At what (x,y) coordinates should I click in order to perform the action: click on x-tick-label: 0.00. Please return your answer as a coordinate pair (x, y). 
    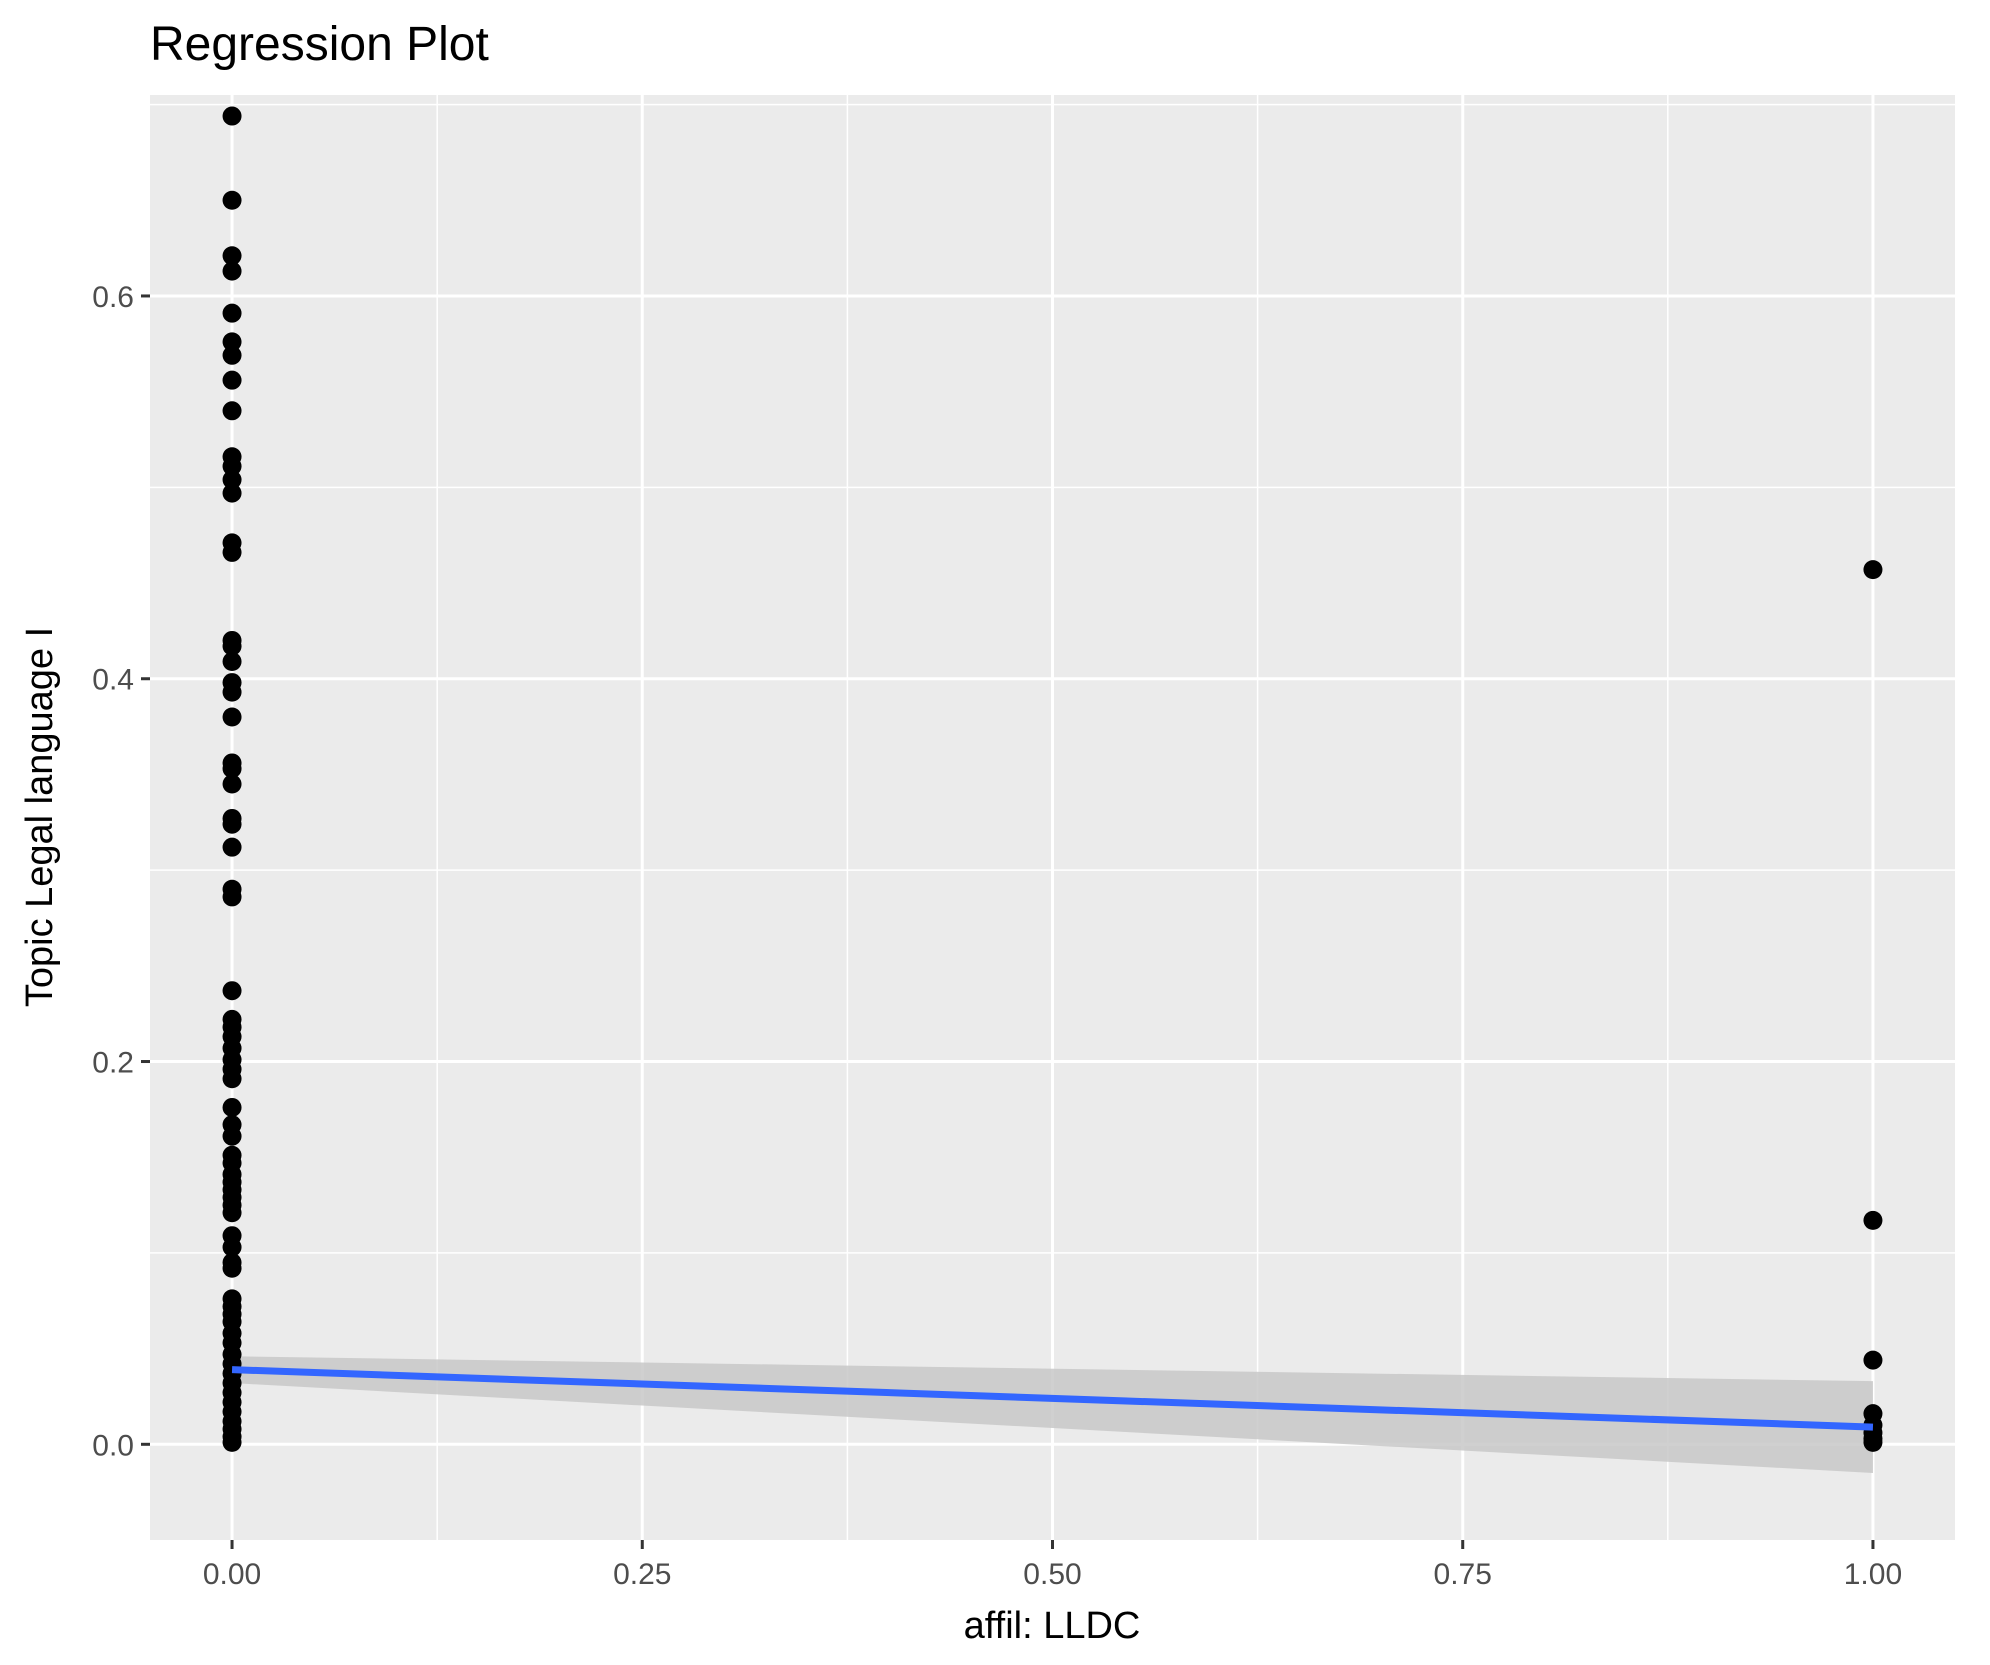
    Looking at the image, I should click on (232, 1574).